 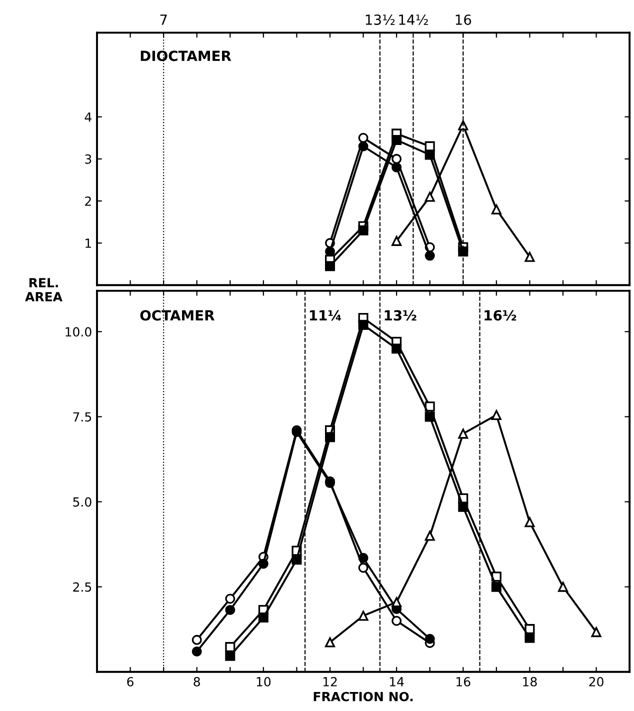 What do you see at coordinates (82, 502) in the screenshot?
I see `y-tick-label: 5.0` at bounding box center [82, 502].